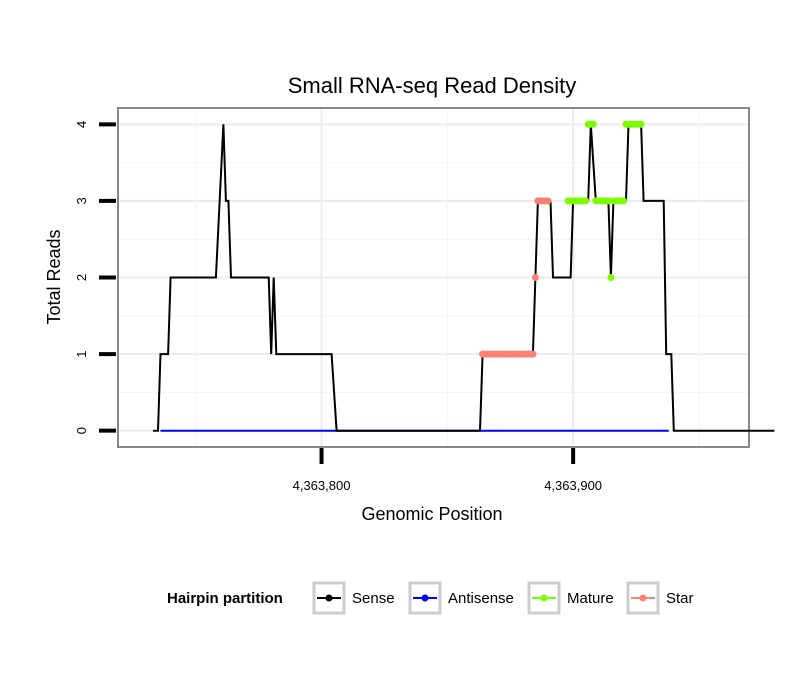  I want to click on y-tick-label-3: 3, so click(81, 200).